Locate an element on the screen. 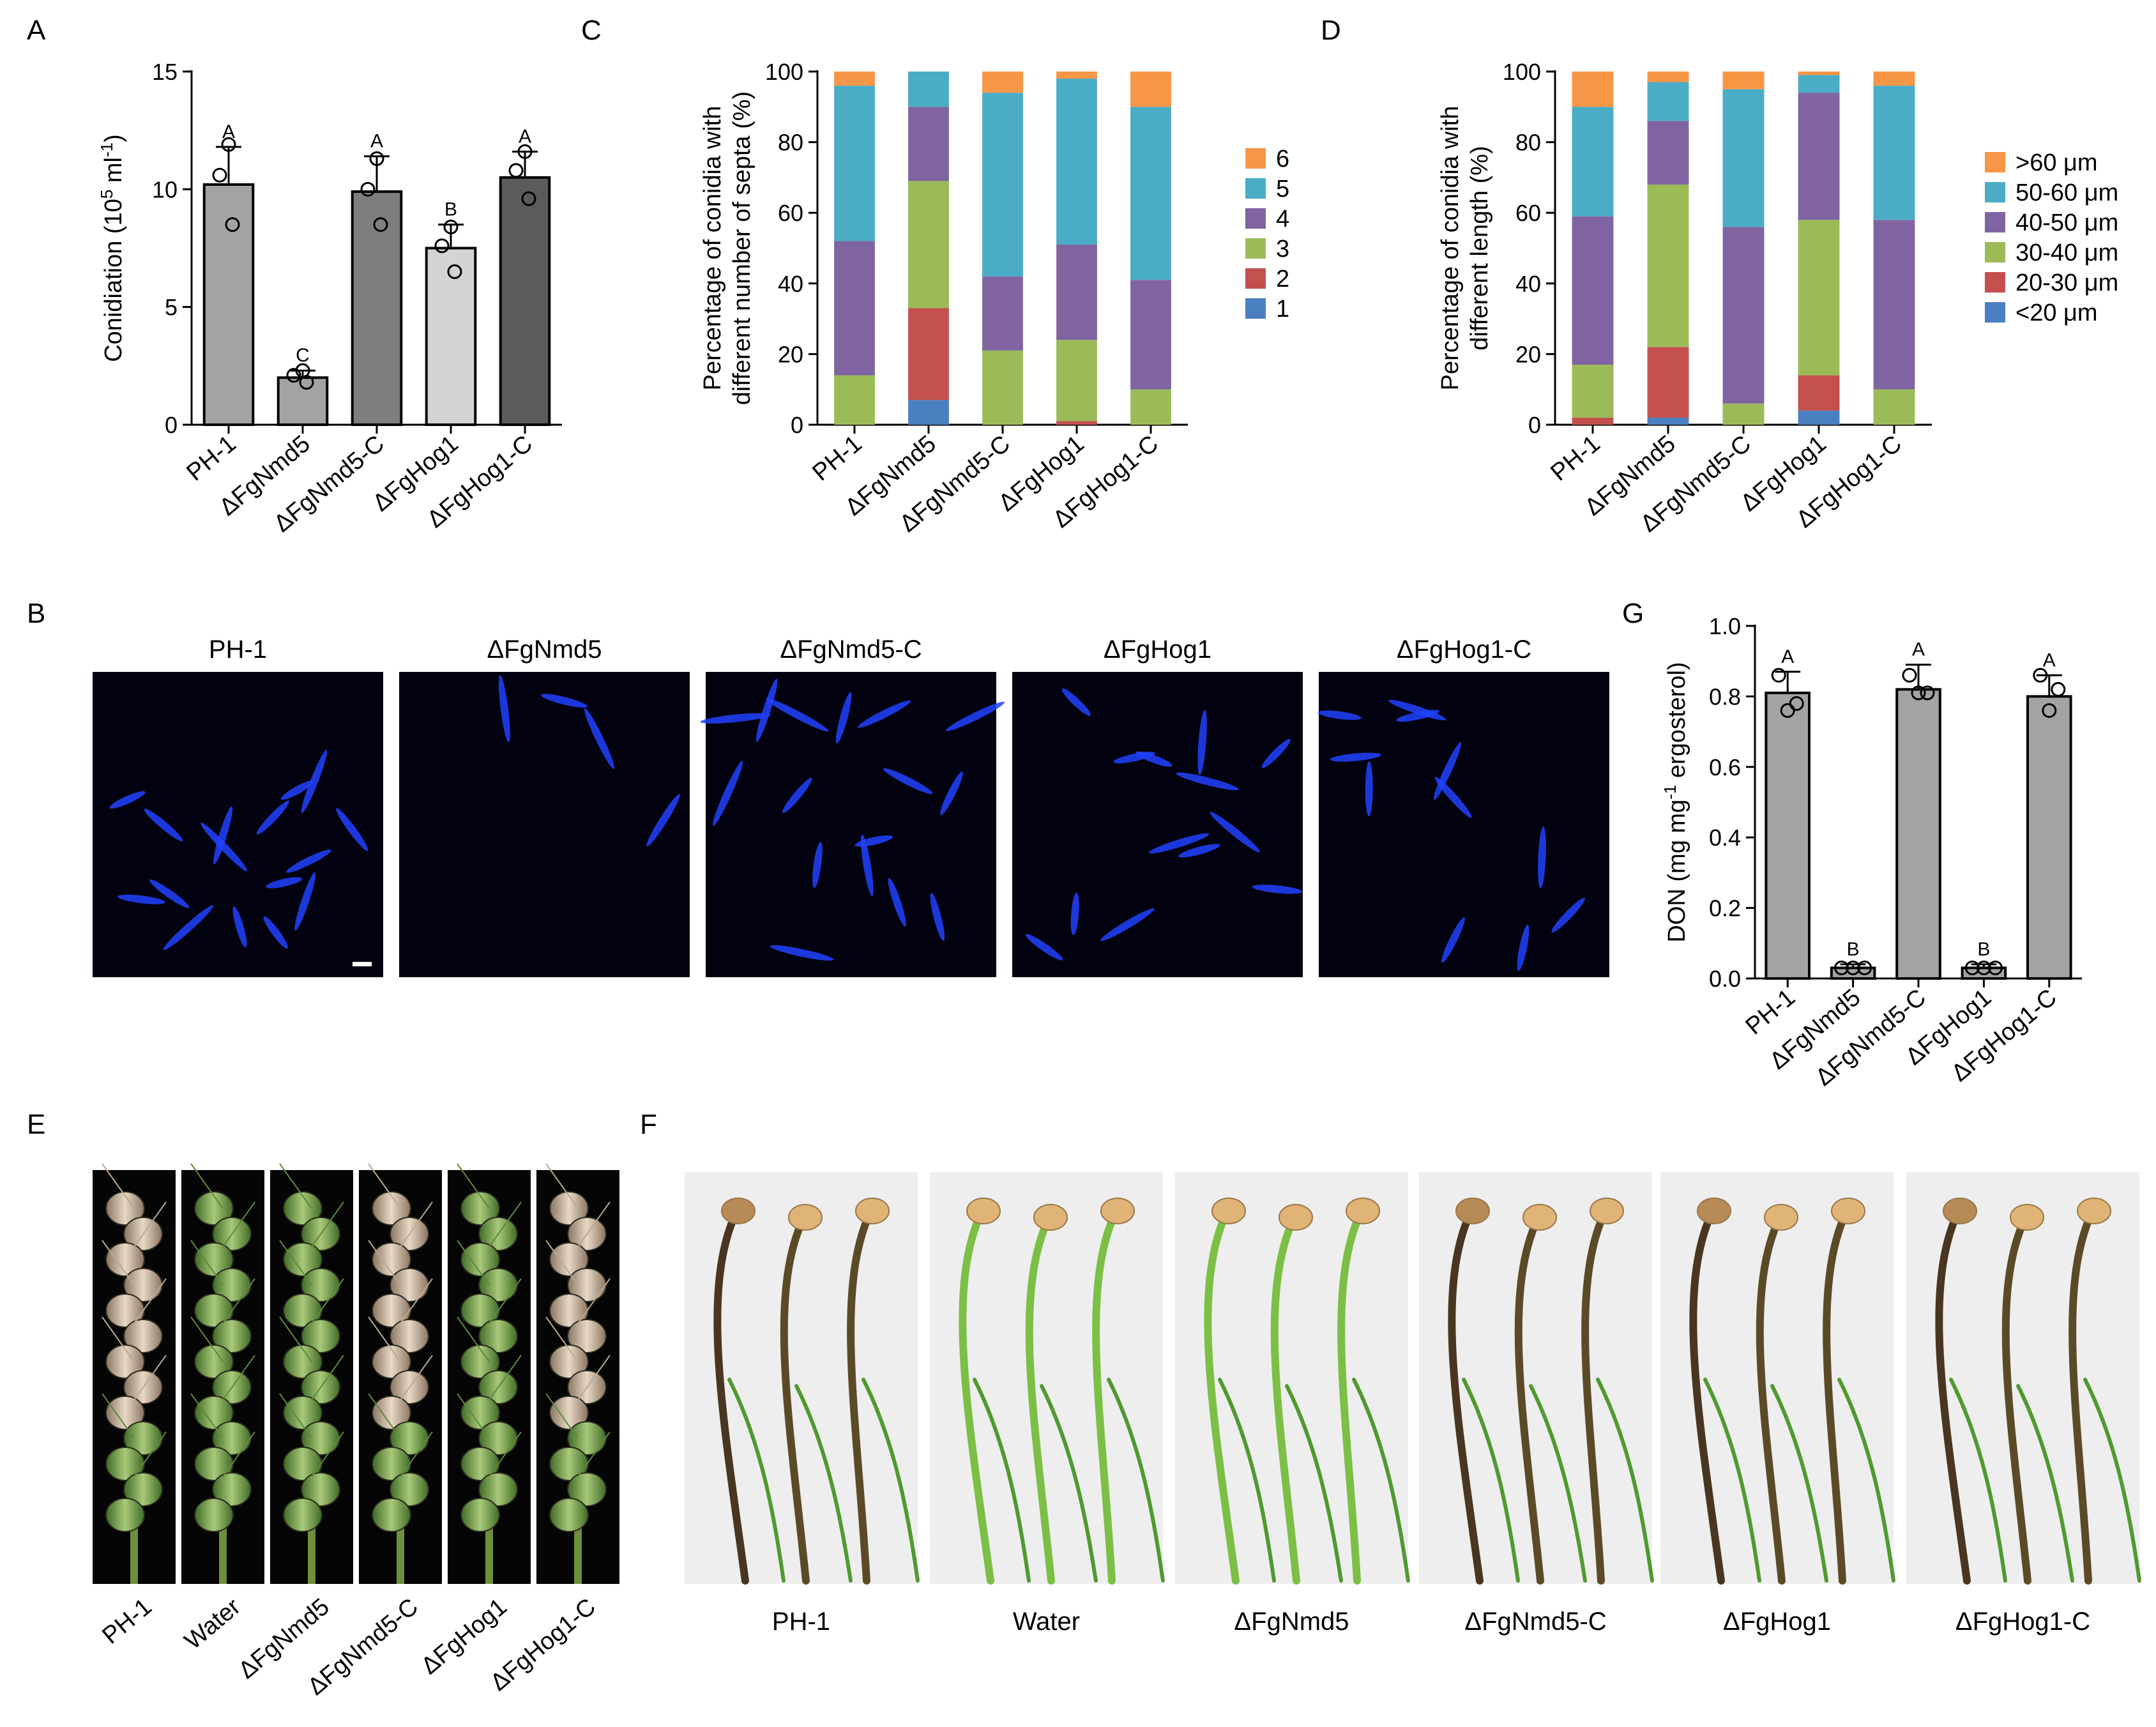 Image resolution: width=2156 pixels, height=1727 pixels. y-tick-label: 0.4 is located at coordinates (1725, 838).